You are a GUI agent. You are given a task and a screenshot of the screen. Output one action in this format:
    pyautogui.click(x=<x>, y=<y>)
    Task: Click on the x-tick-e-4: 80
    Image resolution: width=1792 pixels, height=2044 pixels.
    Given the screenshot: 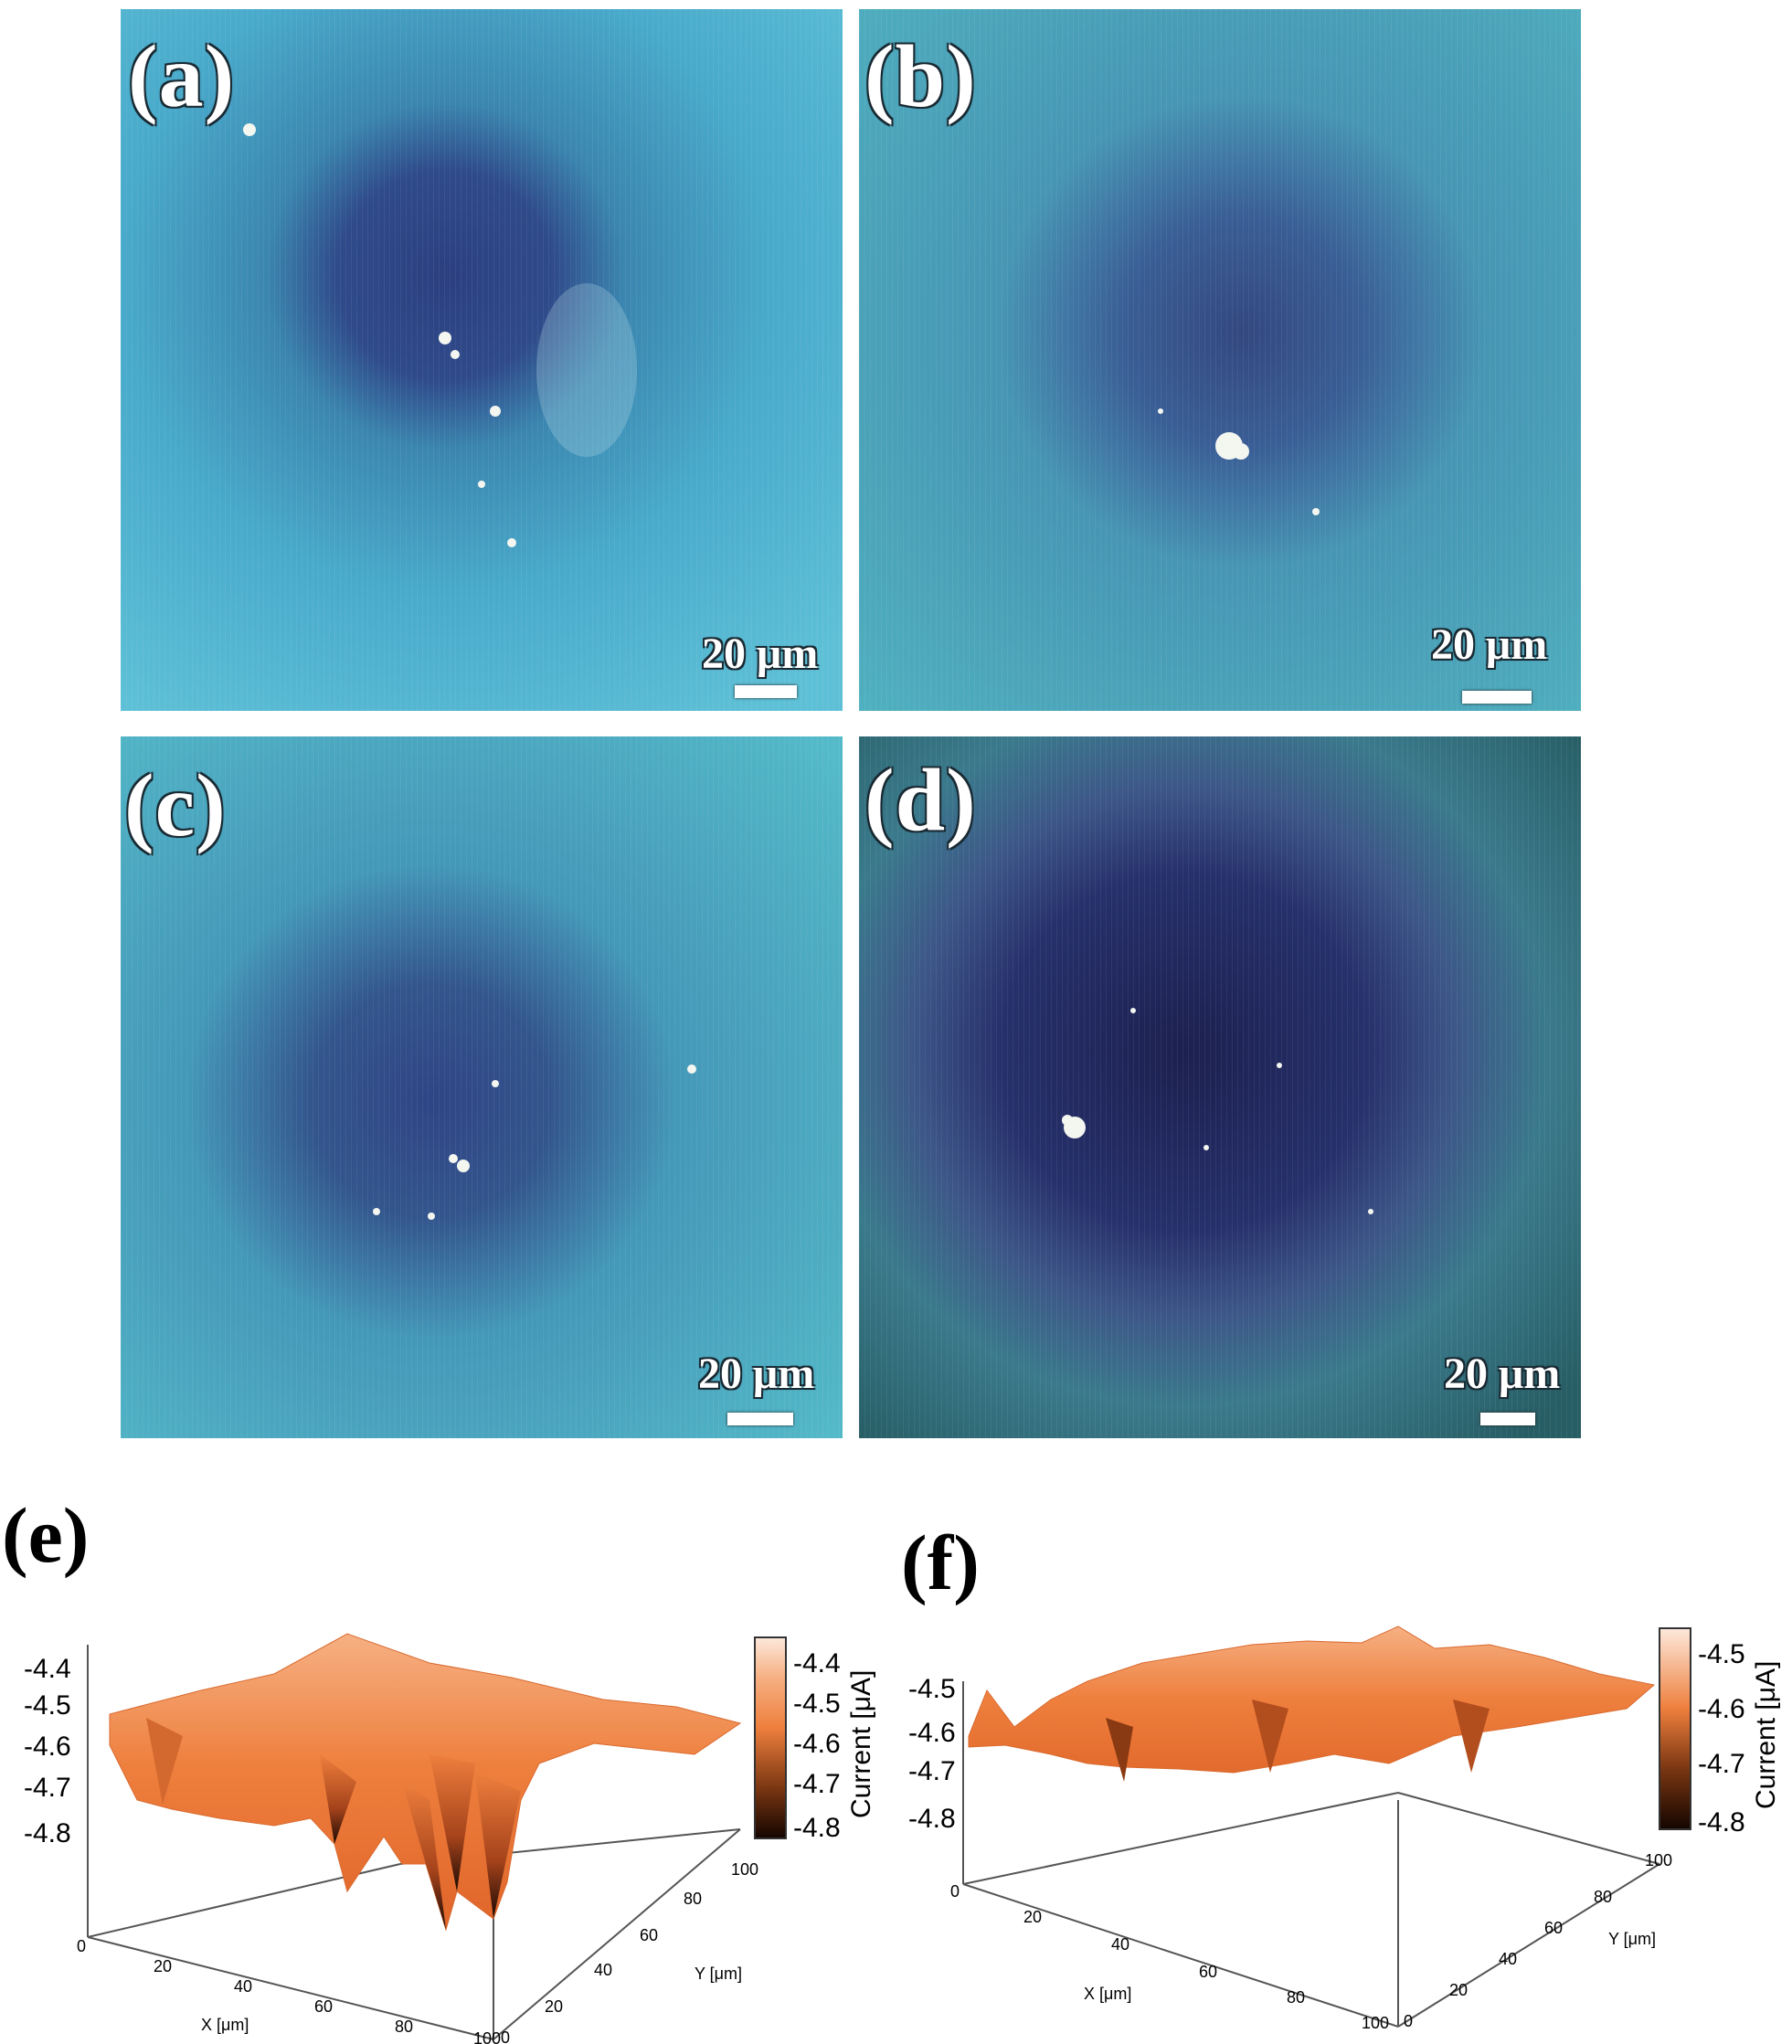 What is the action you would take?
    pyautogui.click(x=404, y=2027)
    